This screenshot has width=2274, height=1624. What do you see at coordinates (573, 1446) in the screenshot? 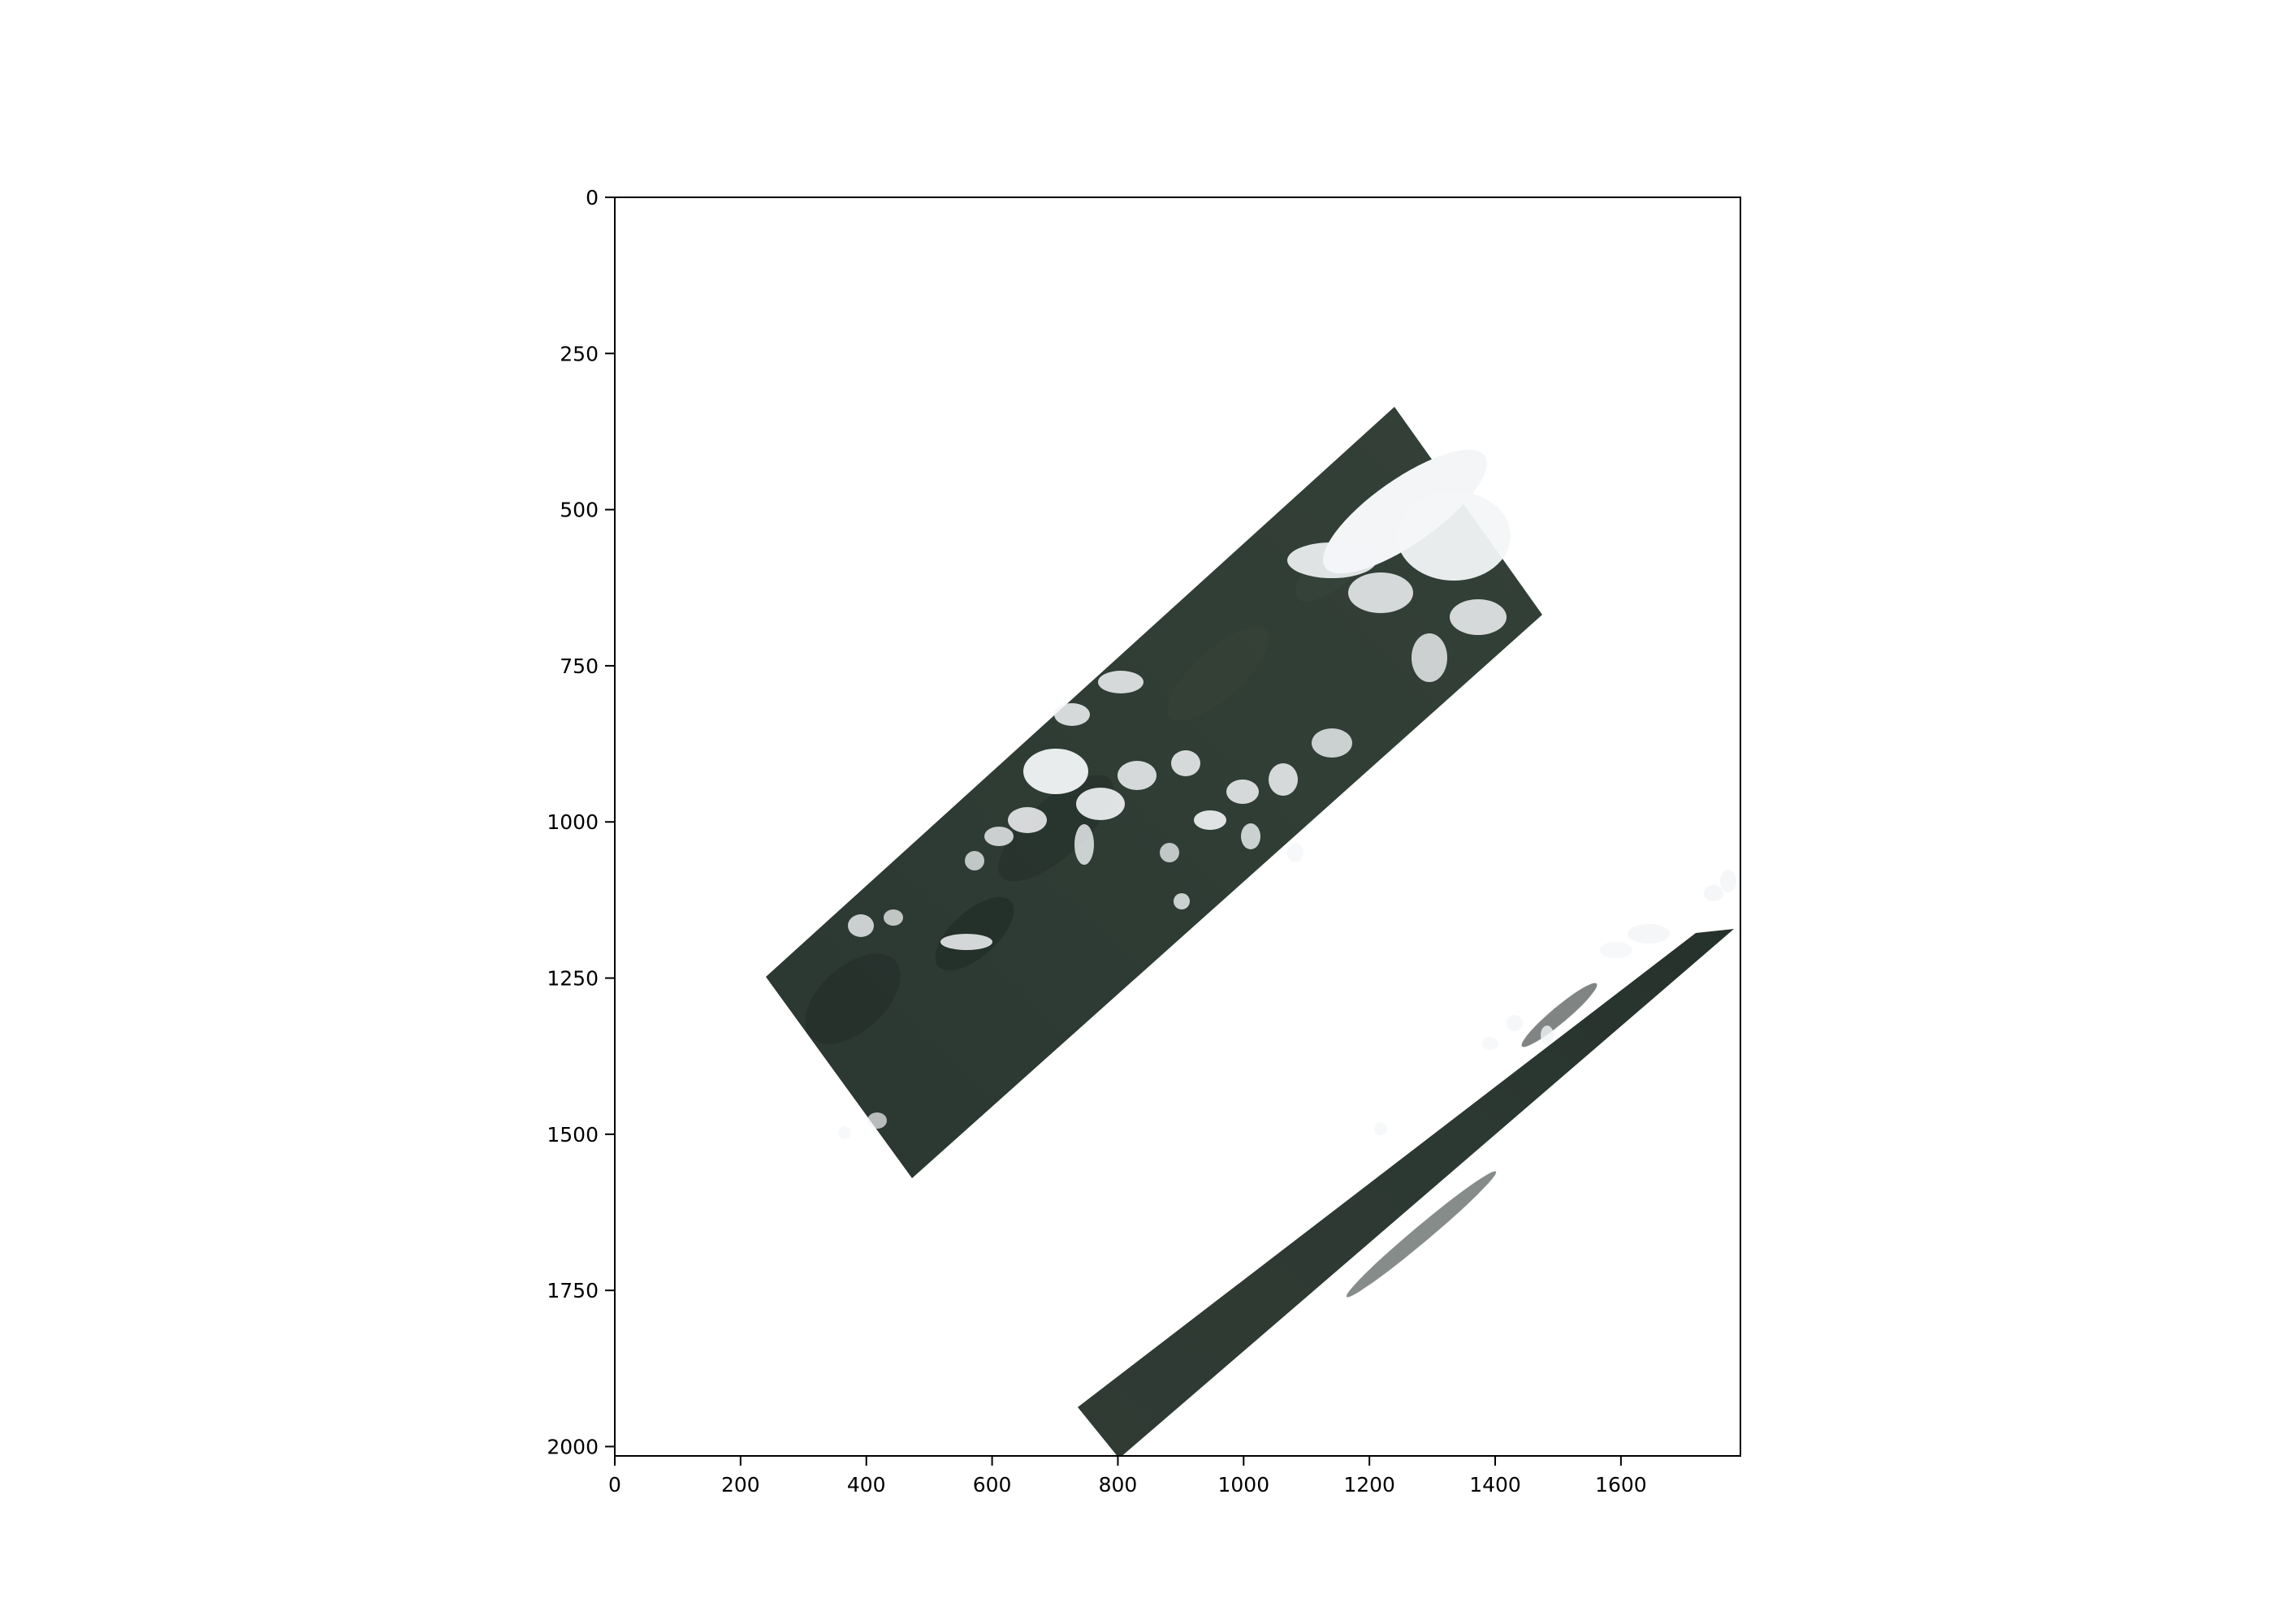
I see `y-tick-label: 2000` at bounding box center [573, 1446].